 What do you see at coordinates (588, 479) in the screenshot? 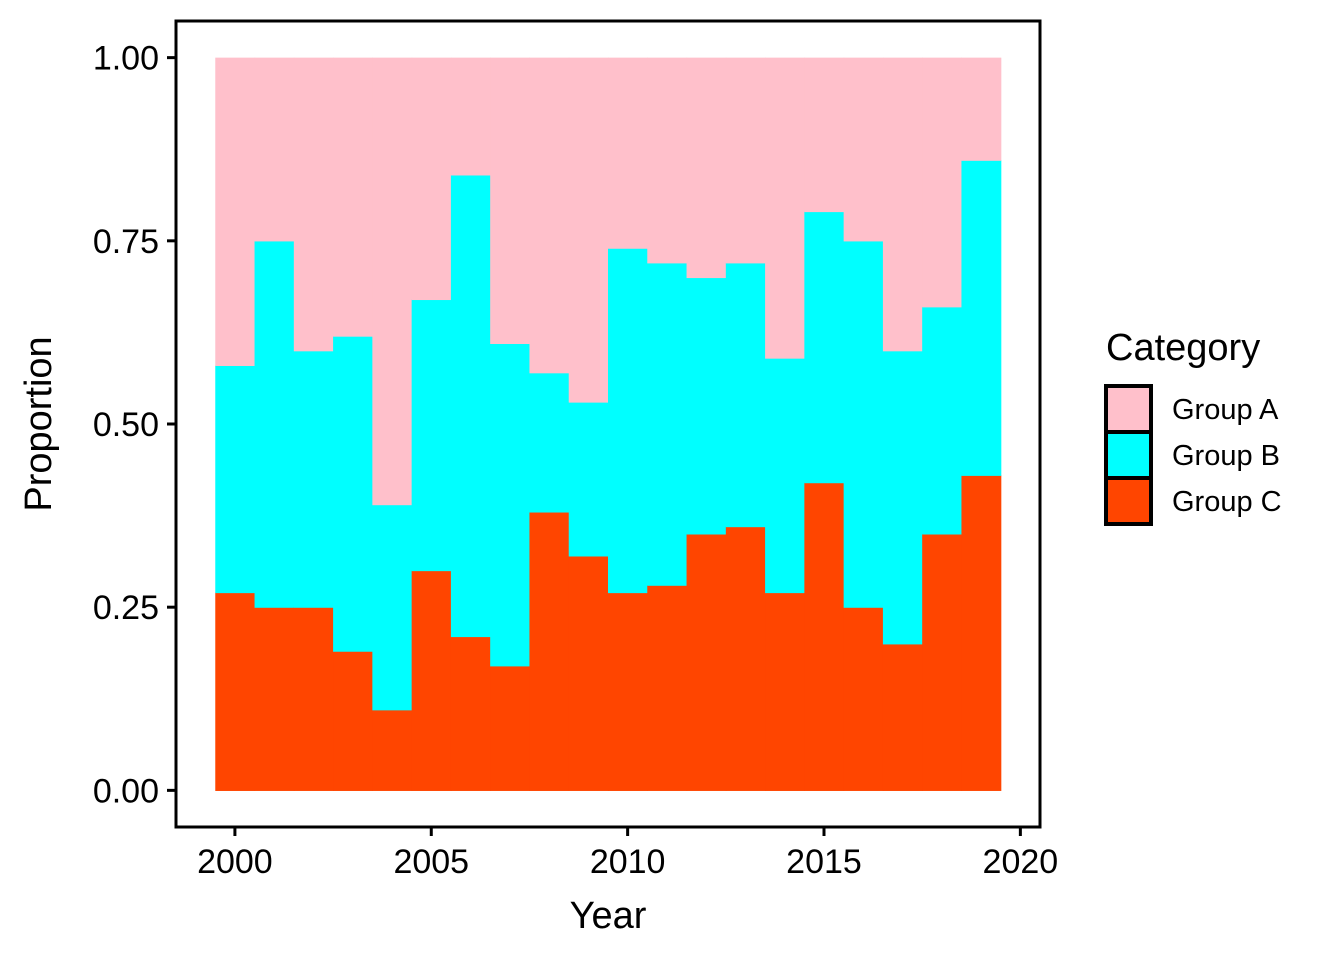
I see `bar-group-b-2009` at bounding box center [588, 479].